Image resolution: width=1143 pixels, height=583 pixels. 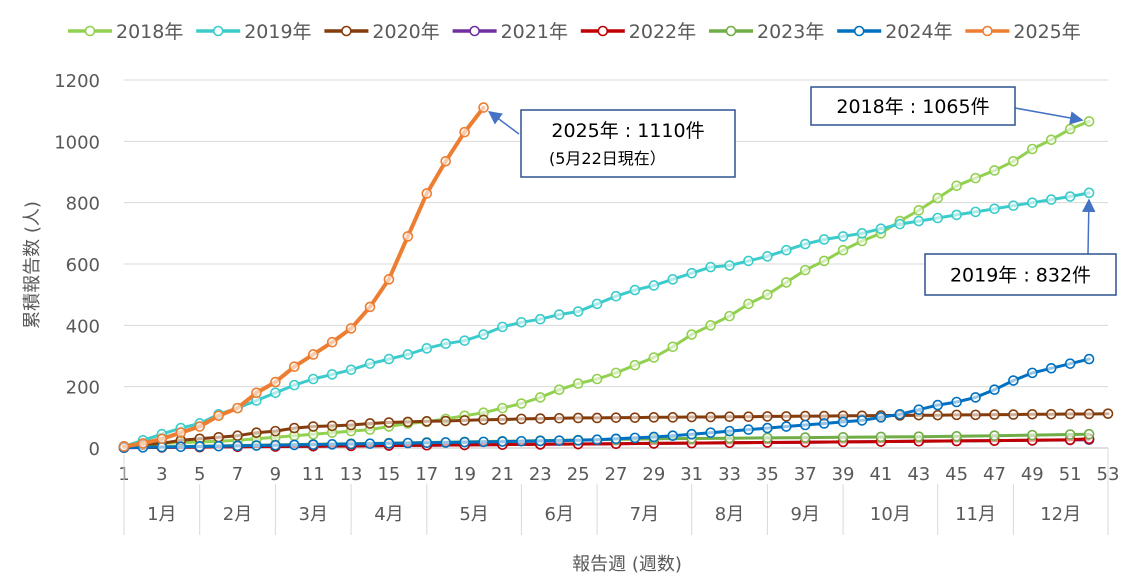 What do you see at coordinates (199, 474) in the screenshot?
I see `x-tick-label-5: 5` at bounding box center [199, 474].